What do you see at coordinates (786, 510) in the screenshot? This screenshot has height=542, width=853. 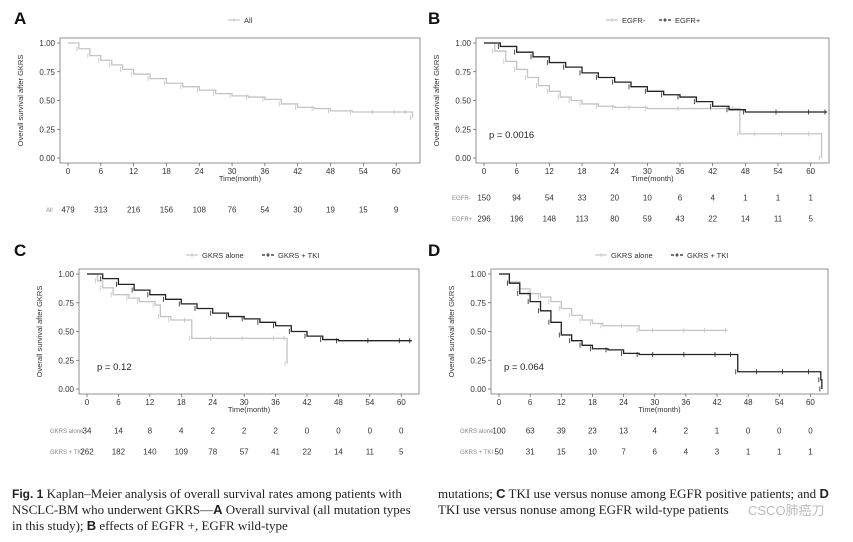 I see `watermark: CSCO肺癌刀` at bounding box center [786, 510].